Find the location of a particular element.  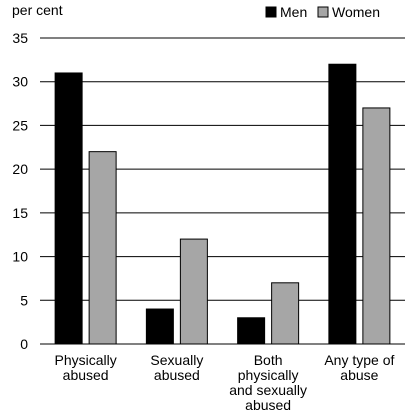

y-tick-label: 25 is located at coordinates (20, 125).